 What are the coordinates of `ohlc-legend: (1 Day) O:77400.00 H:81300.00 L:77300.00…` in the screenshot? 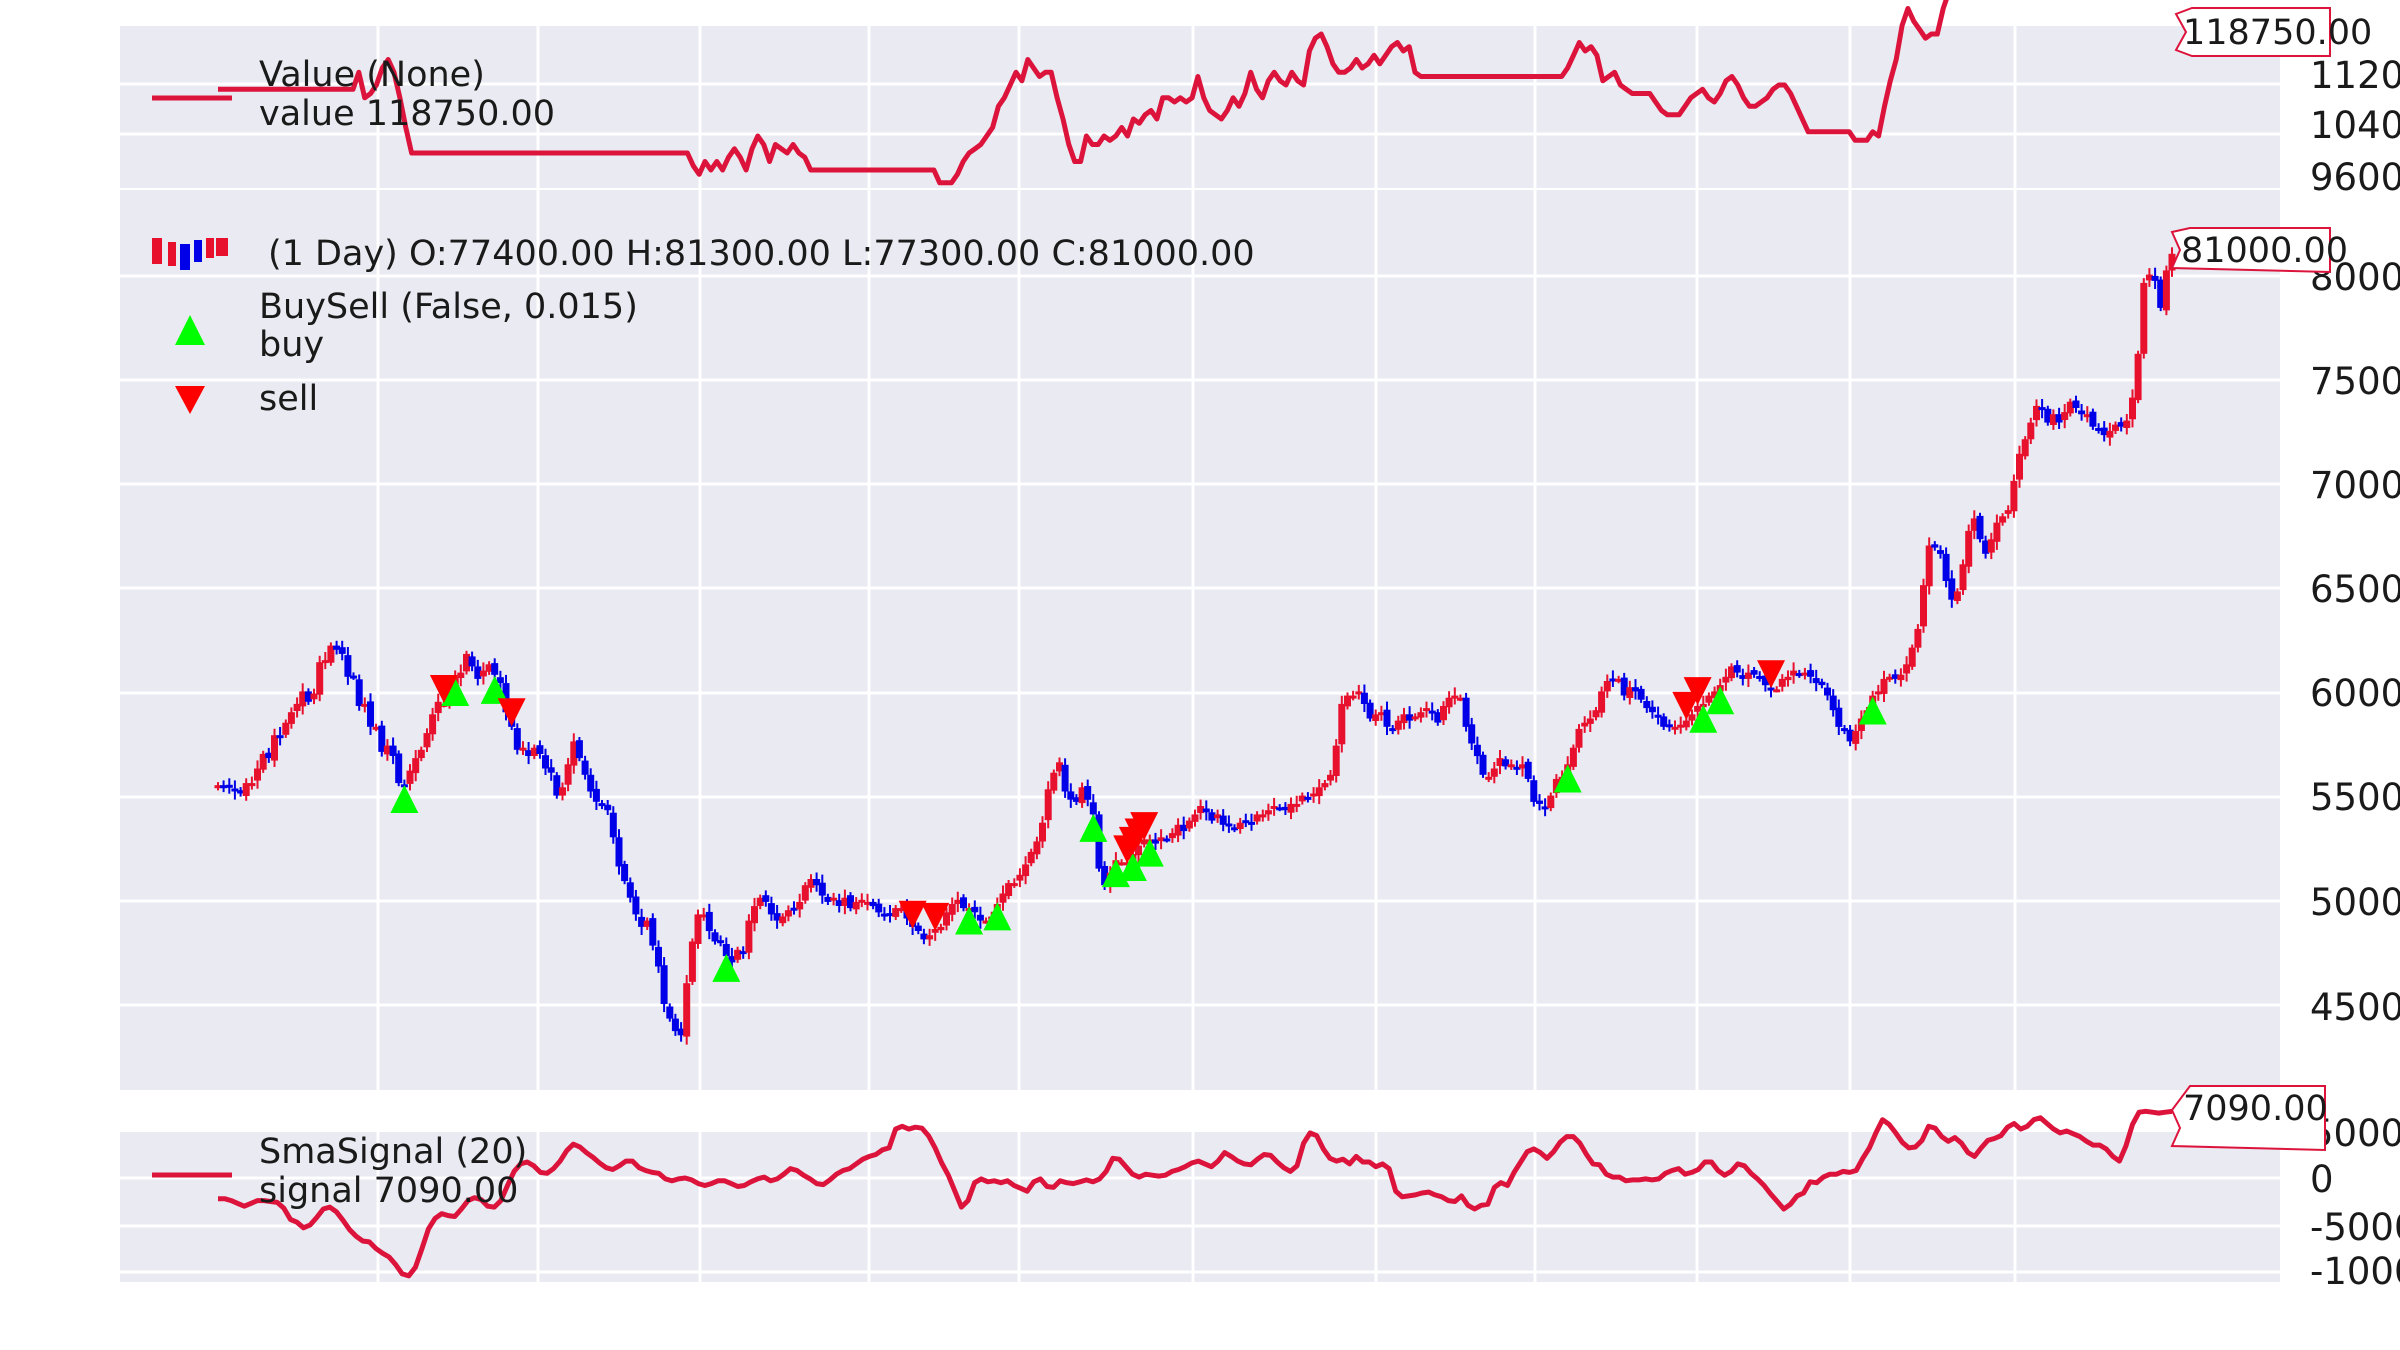 It's located at (761, 254).